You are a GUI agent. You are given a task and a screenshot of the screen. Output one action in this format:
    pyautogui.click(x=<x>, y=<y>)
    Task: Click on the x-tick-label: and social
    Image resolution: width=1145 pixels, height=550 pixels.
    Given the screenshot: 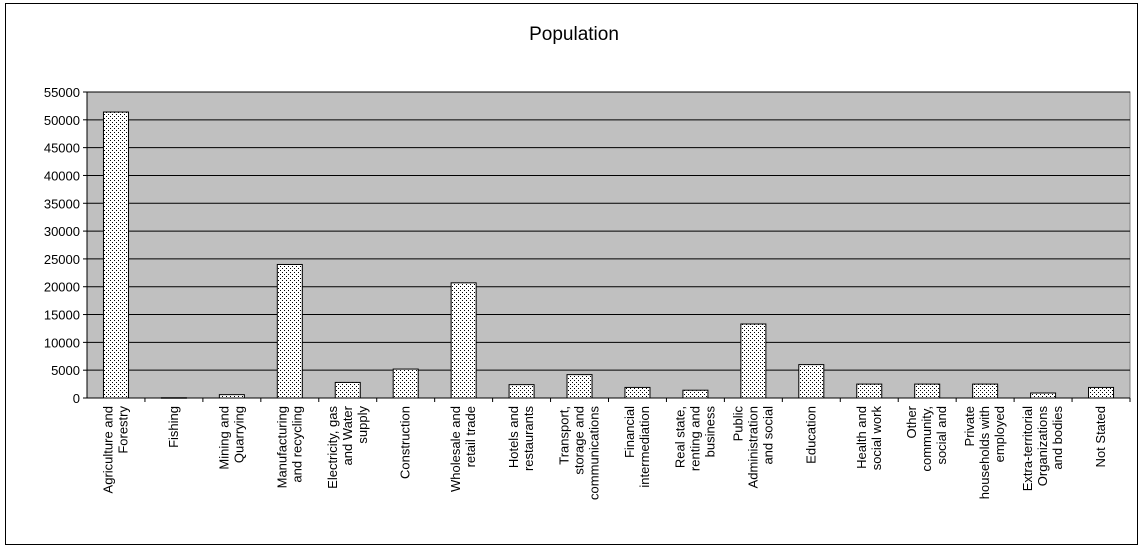 What is the action you would take?
    pyautogui.click(x=767, y=435)
    